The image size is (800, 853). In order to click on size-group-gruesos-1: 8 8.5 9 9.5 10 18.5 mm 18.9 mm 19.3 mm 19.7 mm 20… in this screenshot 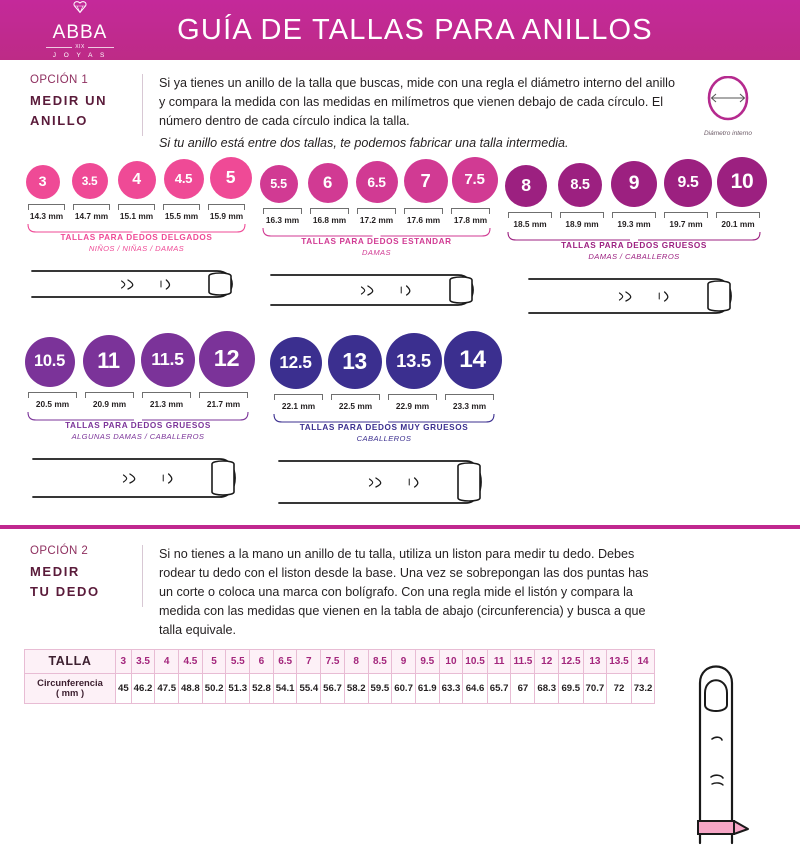, I will do `click(635, 239)`.